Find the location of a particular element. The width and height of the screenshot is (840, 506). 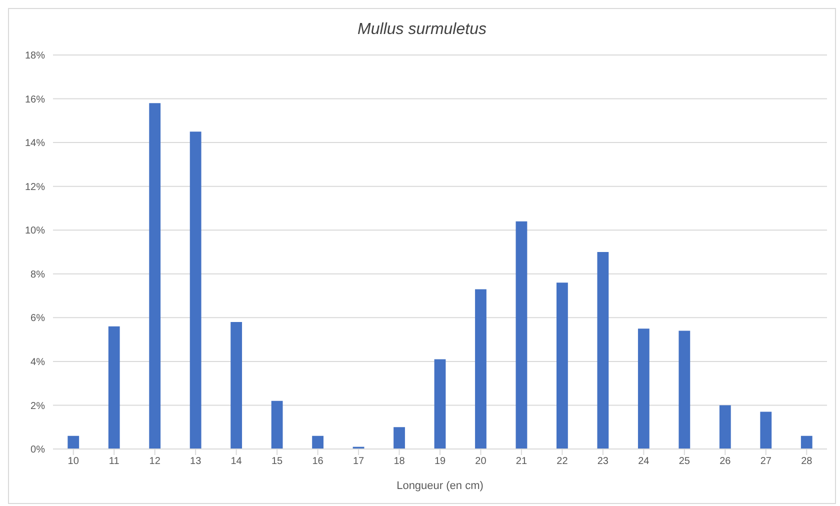

chart-title: Mullus surmuletus is located at coordinates (422, 30).